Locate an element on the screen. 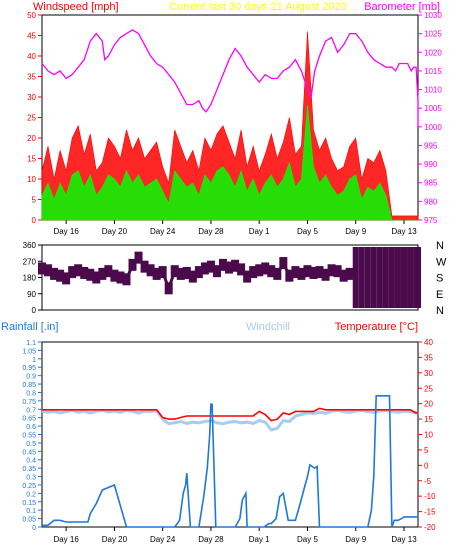 The width and height of the screenshot is (466, 559). windchill-title: Windchill is located at coordinates (268, 327).